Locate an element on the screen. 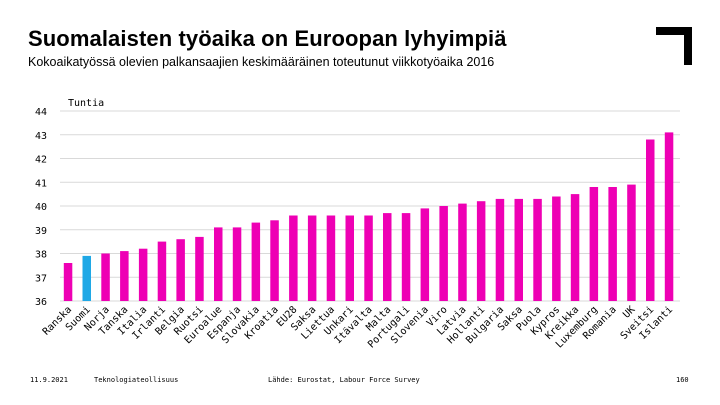 The height and width of the screenshot is (405, 720). y-tick-label: 44 is located at coordinates (41, 112).